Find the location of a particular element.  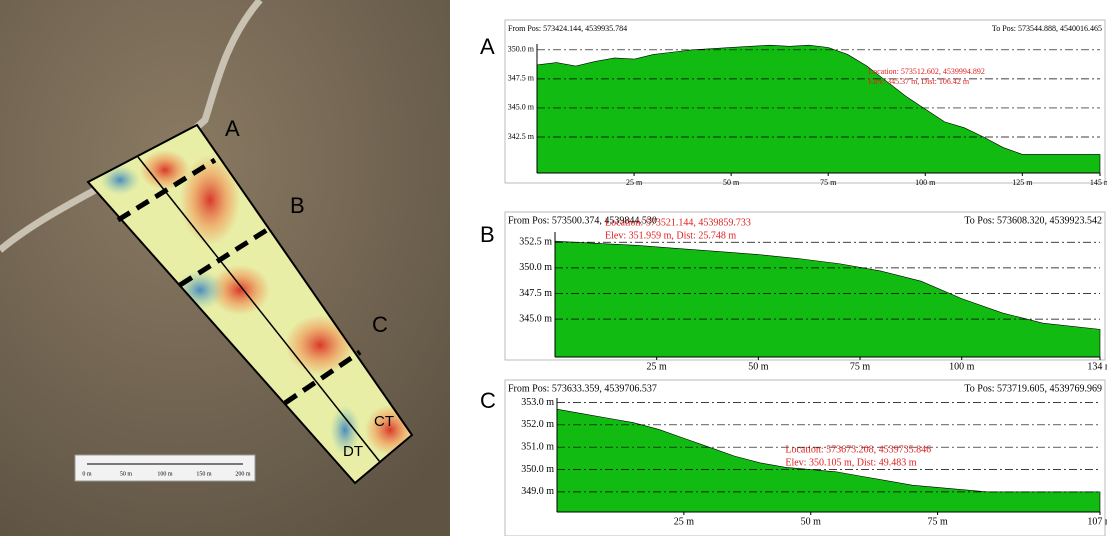

panel-label: C is located at coordinates (488, 400).